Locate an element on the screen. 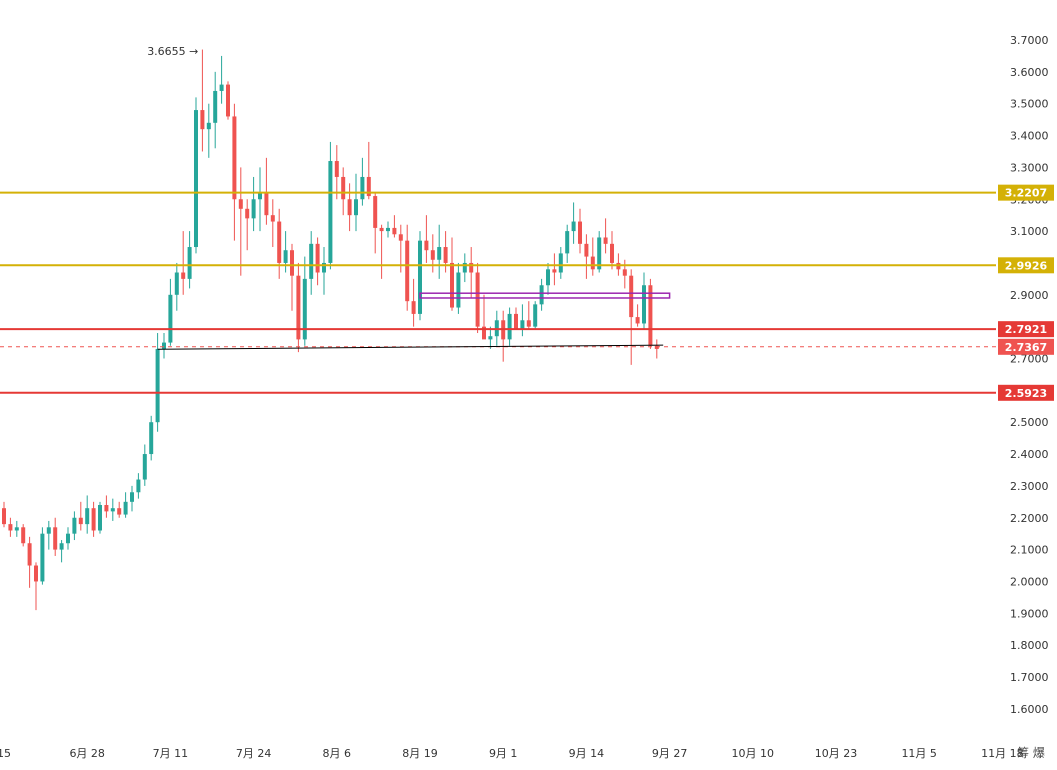  y-tick-label: 3.6000 is located at coordinates (1029, 72).